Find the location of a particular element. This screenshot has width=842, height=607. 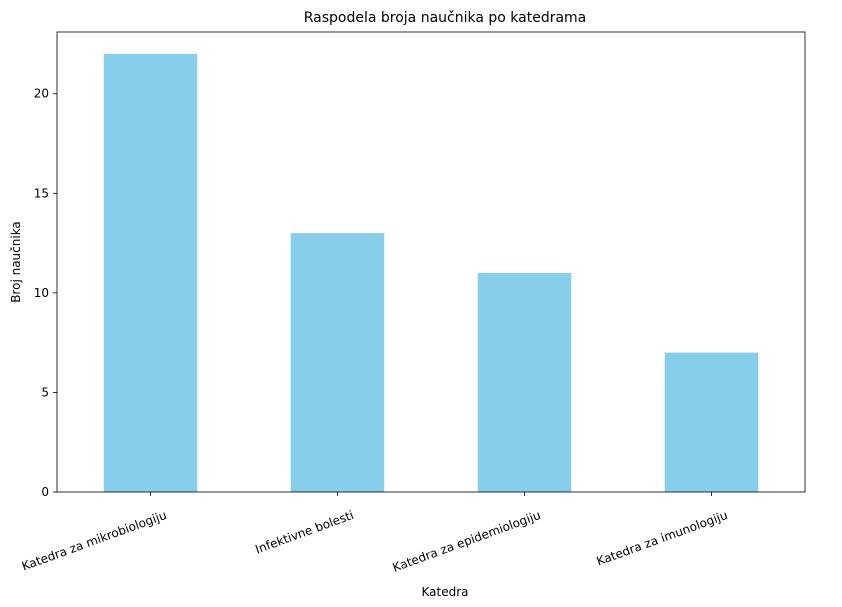

y-axis-ticks: 0 5 10 15 20 is located at coordinates (45, 293).